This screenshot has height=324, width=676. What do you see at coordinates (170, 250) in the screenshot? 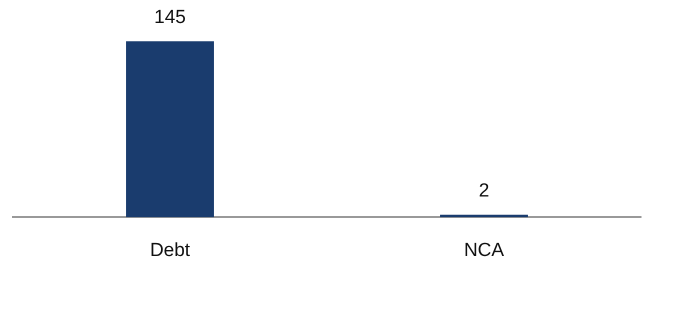
I see `x-tick-label: Debt` at bounding box center [170, 250].